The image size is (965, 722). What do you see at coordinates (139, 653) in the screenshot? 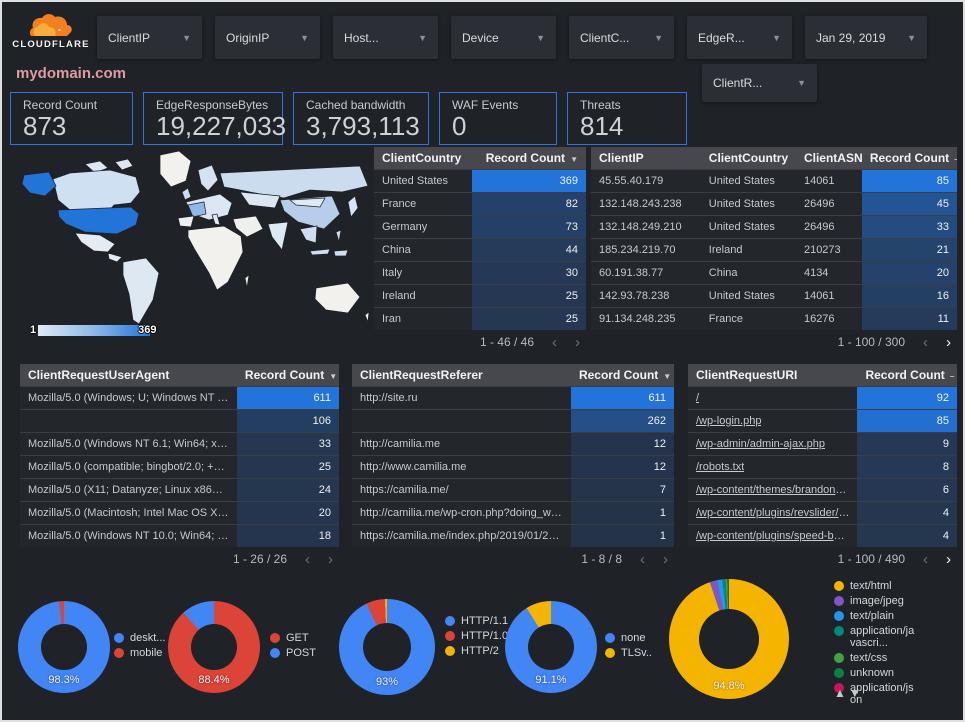
I see `legend-item: mobile` at bounding box center [139, 653].